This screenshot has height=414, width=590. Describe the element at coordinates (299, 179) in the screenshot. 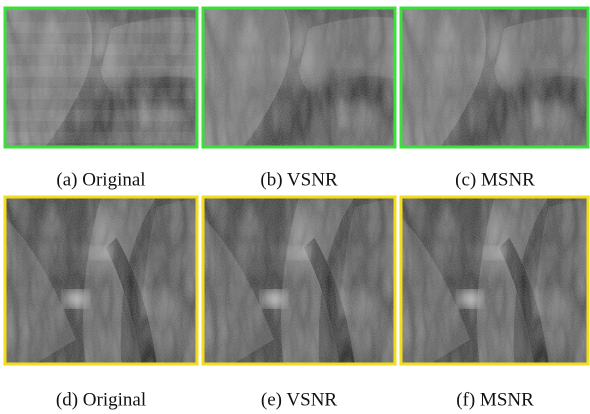

I see `caption: (b) VSNR` at that location.